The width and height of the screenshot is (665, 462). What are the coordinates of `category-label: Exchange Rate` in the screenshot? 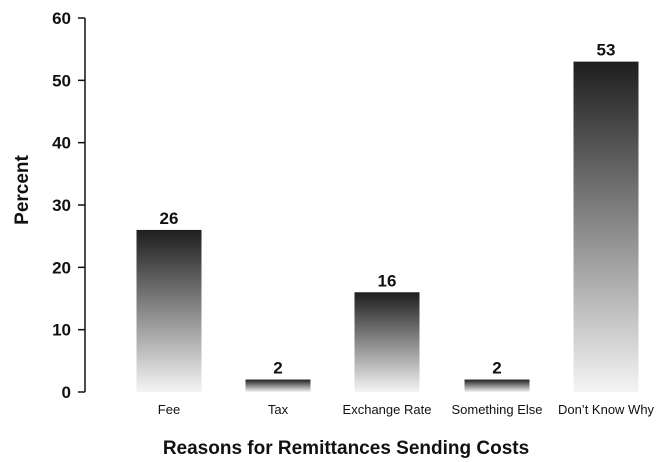 It's located at (387, 409).